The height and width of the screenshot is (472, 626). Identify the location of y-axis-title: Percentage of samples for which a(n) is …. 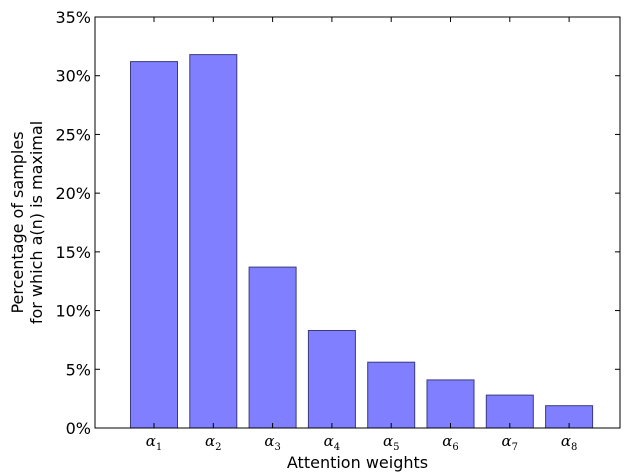
(27, 222).